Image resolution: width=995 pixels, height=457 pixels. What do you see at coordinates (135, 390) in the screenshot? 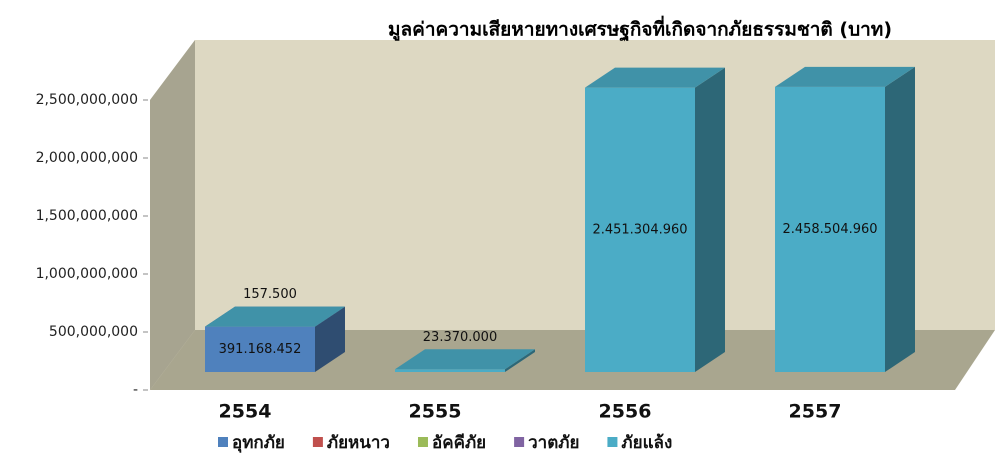
I see `y-tick-label: -` at bounding box center [135, 390].